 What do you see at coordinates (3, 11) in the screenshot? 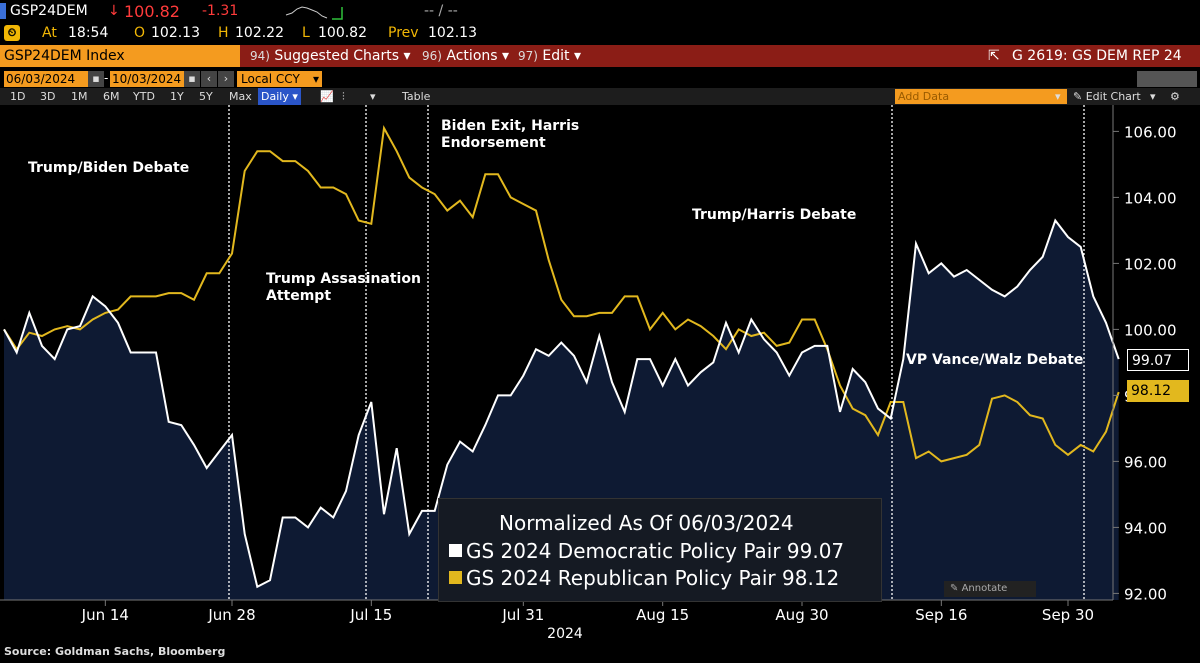
I see `ticker-marker` at bounding box center [3, 11].